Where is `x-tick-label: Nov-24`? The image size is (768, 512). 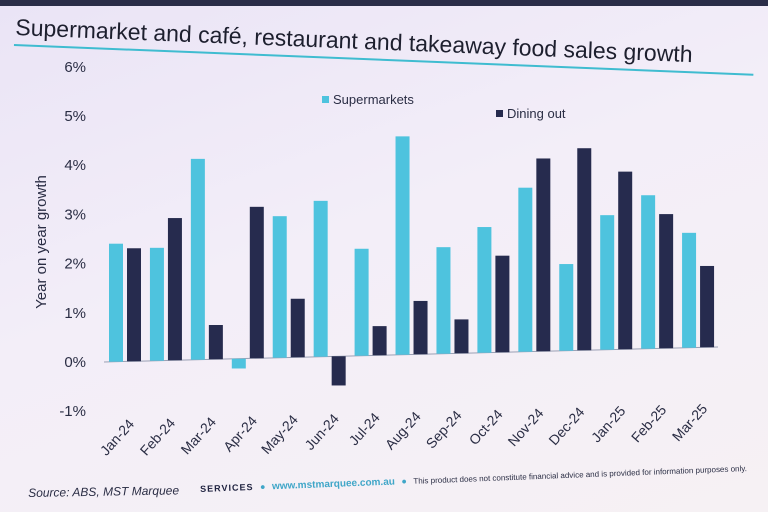
x-tick-label: Nov-24 is located at coordinates (525, 427).